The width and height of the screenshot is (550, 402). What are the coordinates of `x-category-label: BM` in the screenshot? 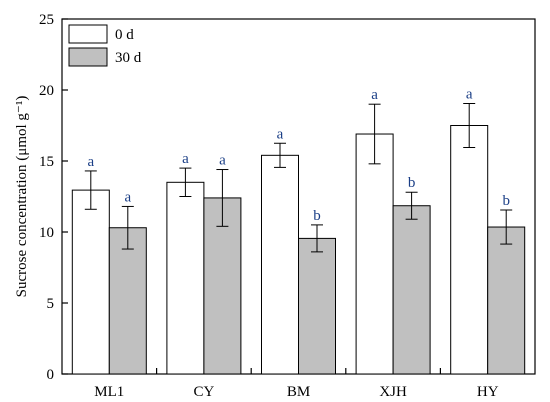 It's located at (298, 392).